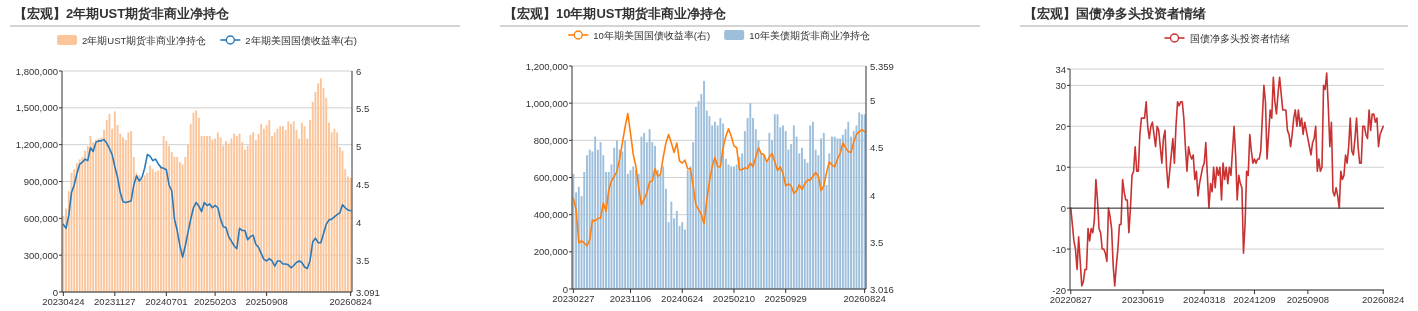  Describe the element at coordinates (785, 298) in the screenshot. I see `x-tick-label: 20250929` at that location.